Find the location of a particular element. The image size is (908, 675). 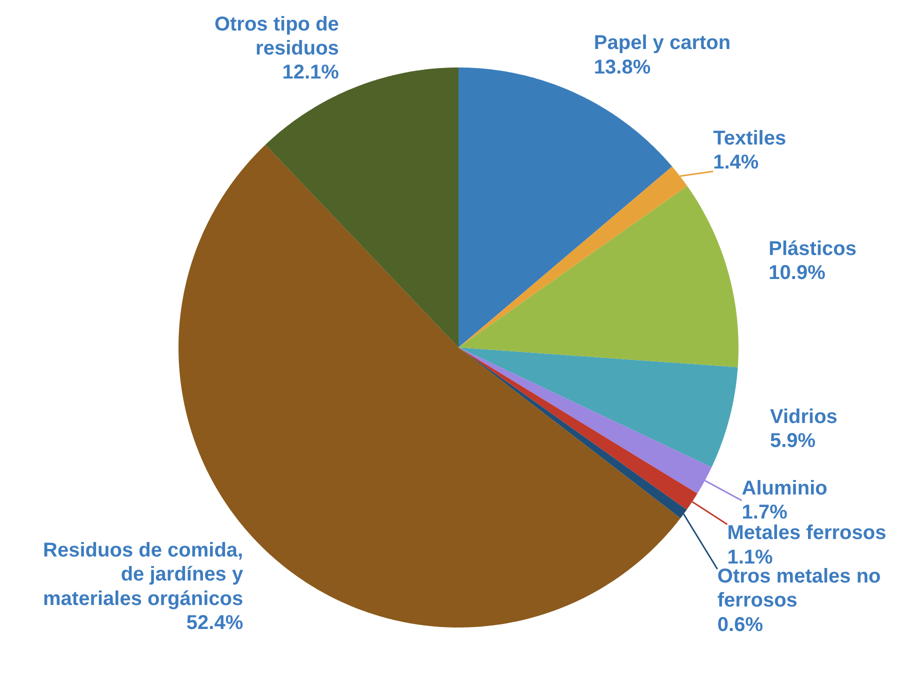

data-label: 1.4% is located at coordinates (736, 162).